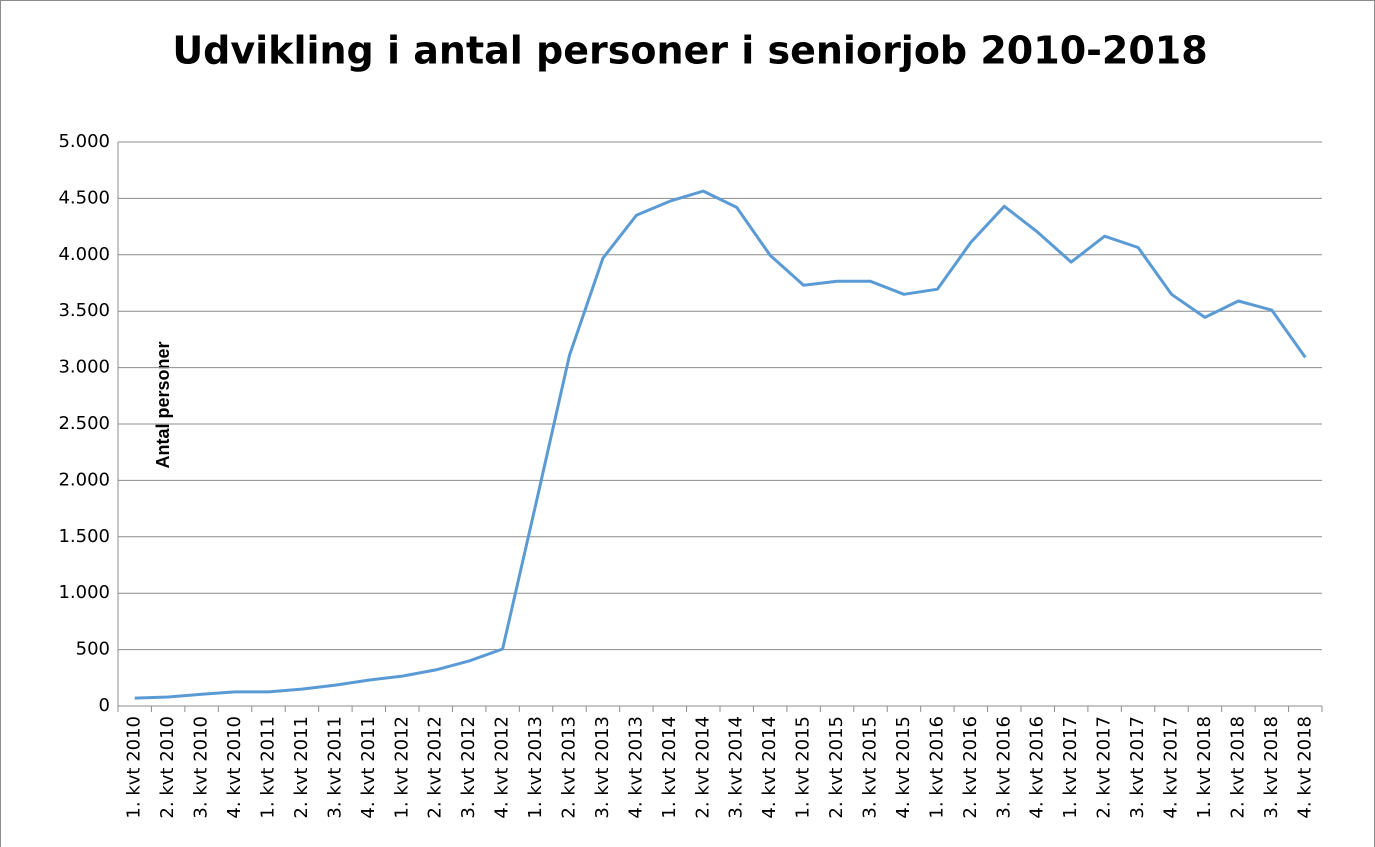 The width and height of the screenshot is (1375, 847). I want to click on x-tick-label: 4. kvt 2012, so click(502, 767).